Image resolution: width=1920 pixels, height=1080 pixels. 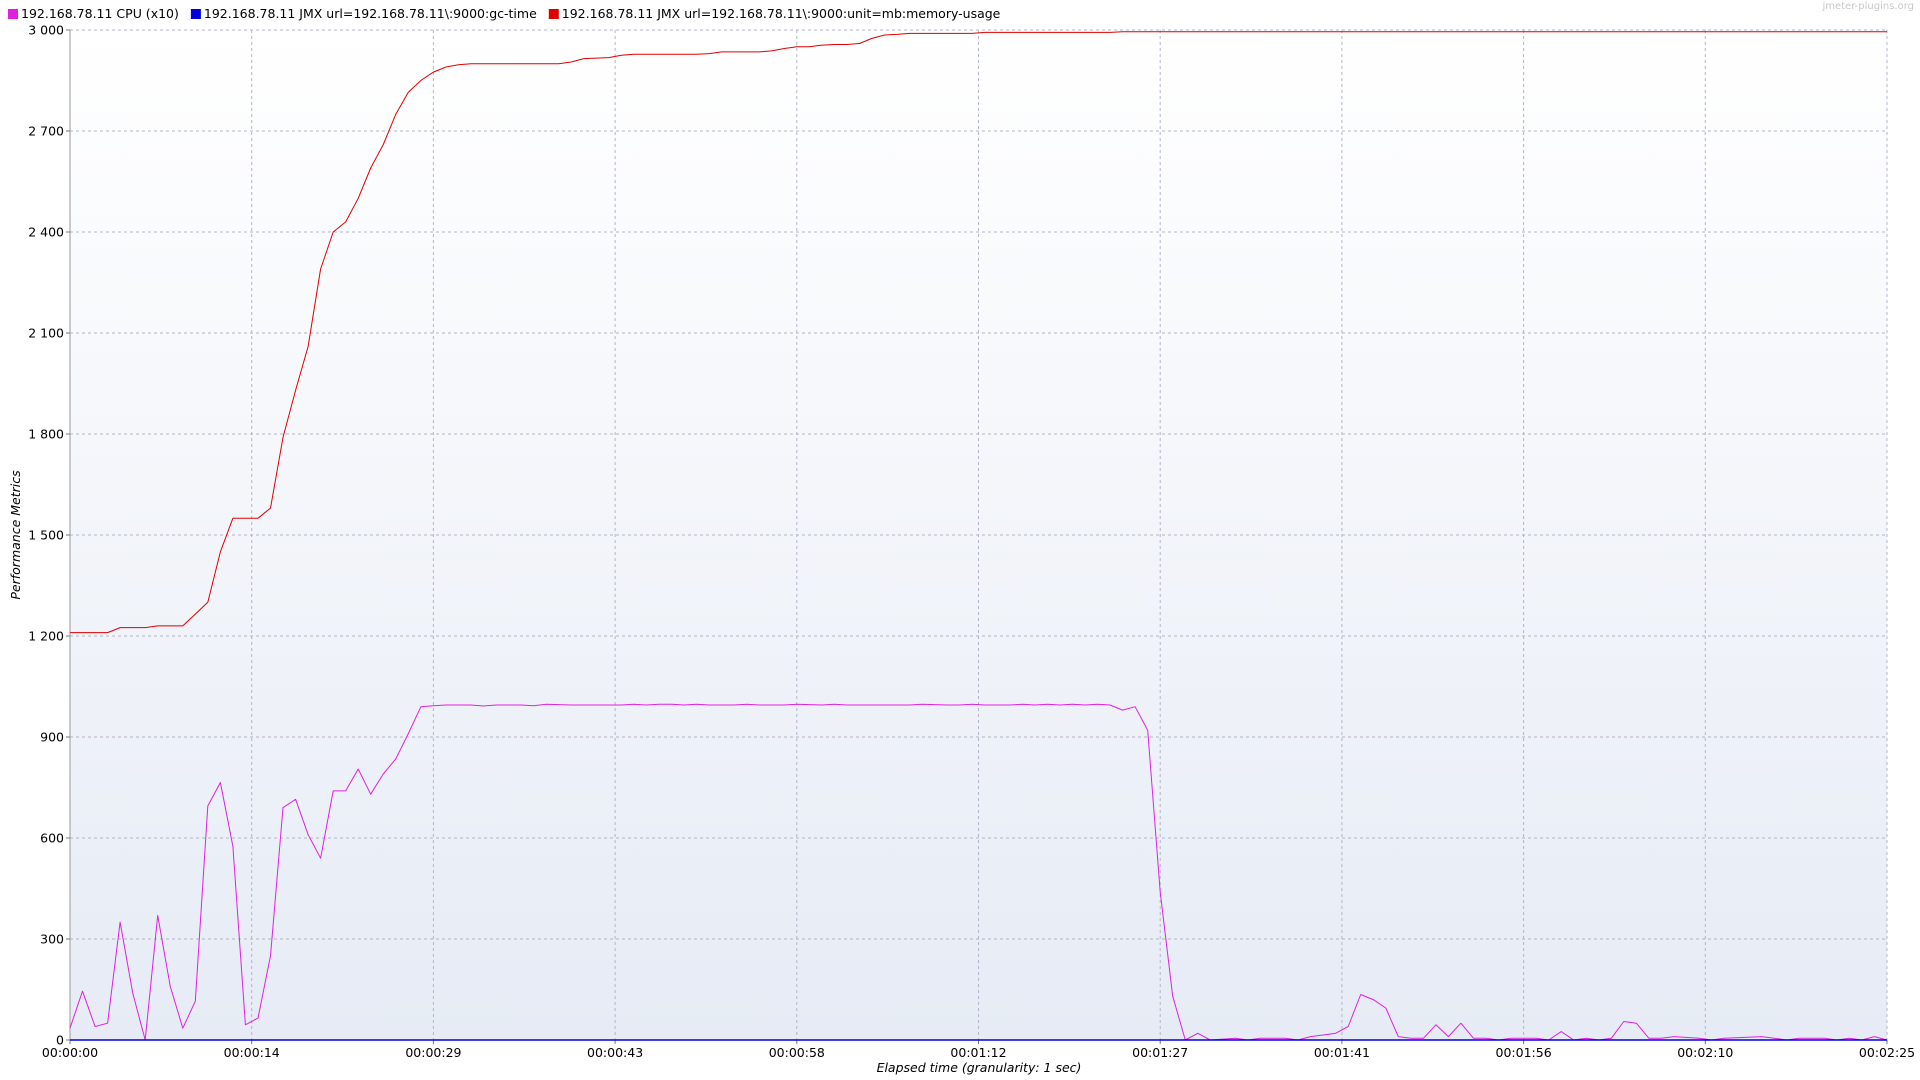 What do you see at coordinates (70, 1052) in the screenshot?
I see `x-tick-label: 00:00:00` at bounding box center [70, 1052].